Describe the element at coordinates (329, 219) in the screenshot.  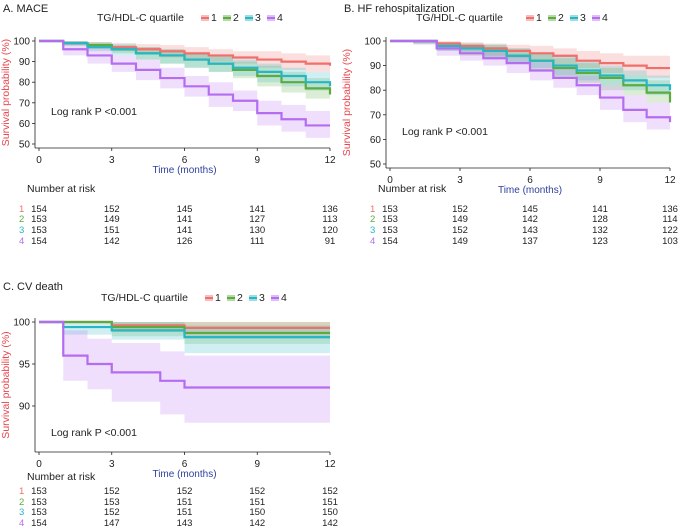
I see `risk-count: 113` at that location.